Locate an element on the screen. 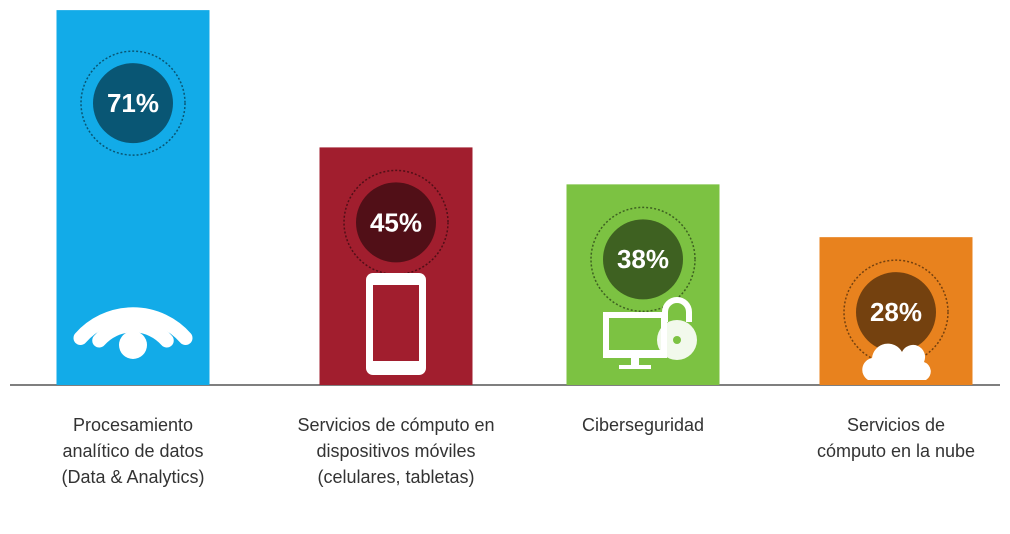  value-label: 71% is located at coordinates (133, 103).